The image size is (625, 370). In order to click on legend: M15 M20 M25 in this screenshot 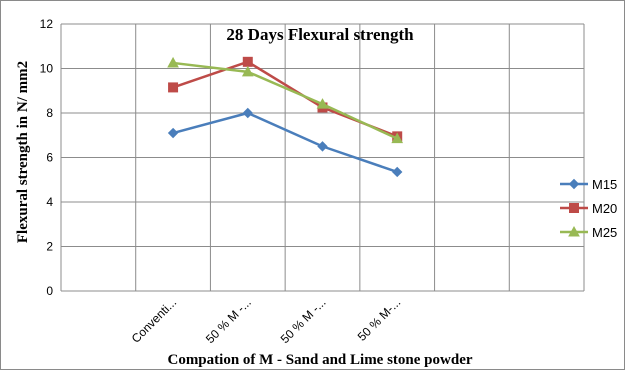, I will do `click(588, 208)`.